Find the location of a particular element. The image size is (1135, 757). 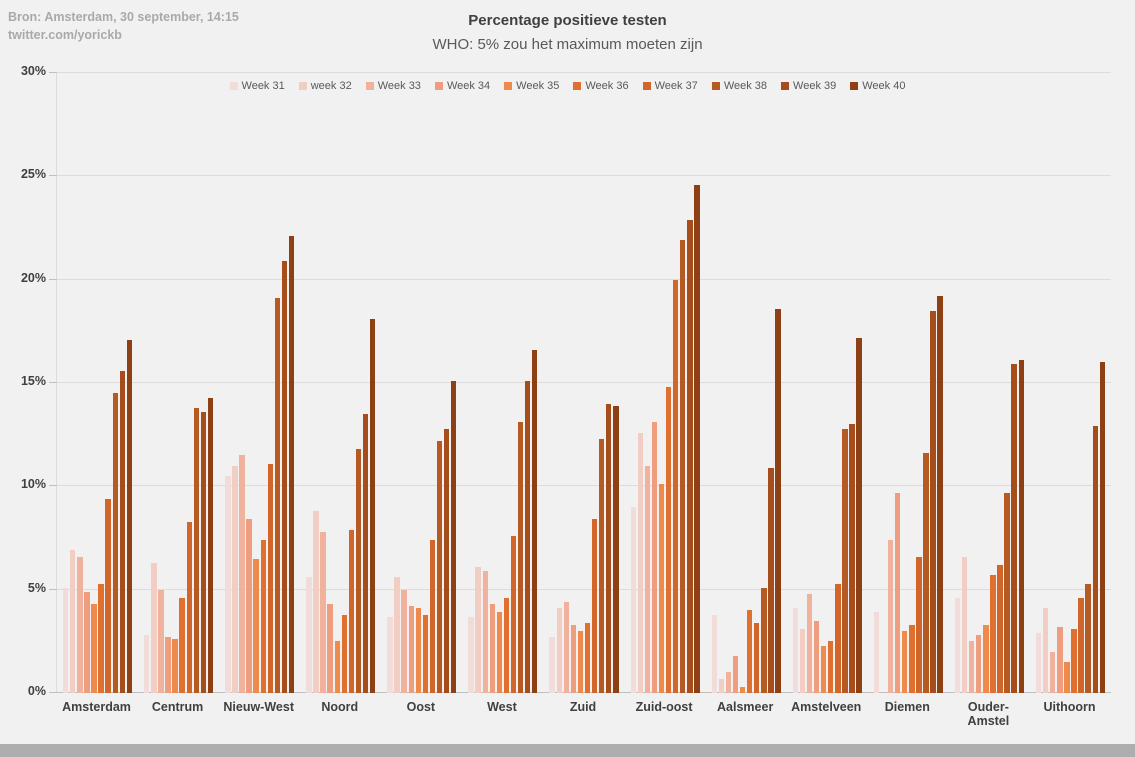

bar-week-40-ouder-amstel is located at coordinates (1021, 526).